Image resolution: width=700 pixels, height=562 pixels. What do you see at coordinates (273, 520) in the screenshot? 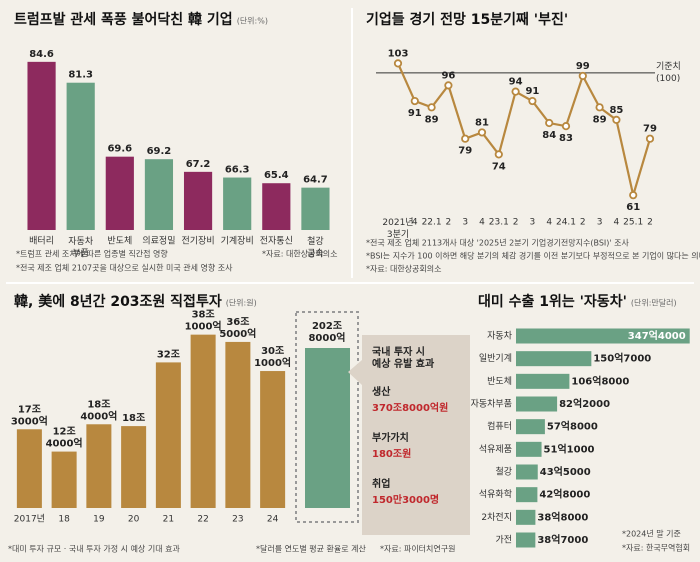
I see `x-tick-label: 24` at bounding box center [273, 520].